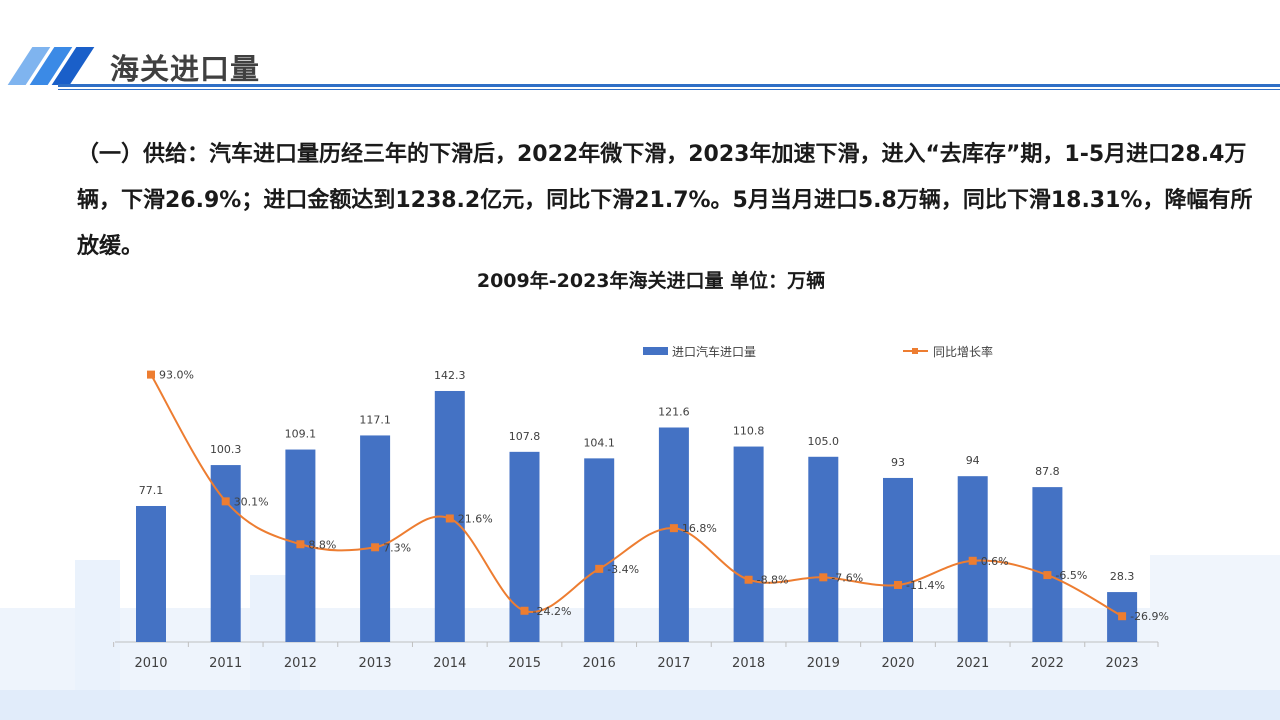 The width and height of the screenshot is (1280, 720). Describe the element at coordinates (599, 568) in the screenshot. I see `growth-marker-2016` at that location.